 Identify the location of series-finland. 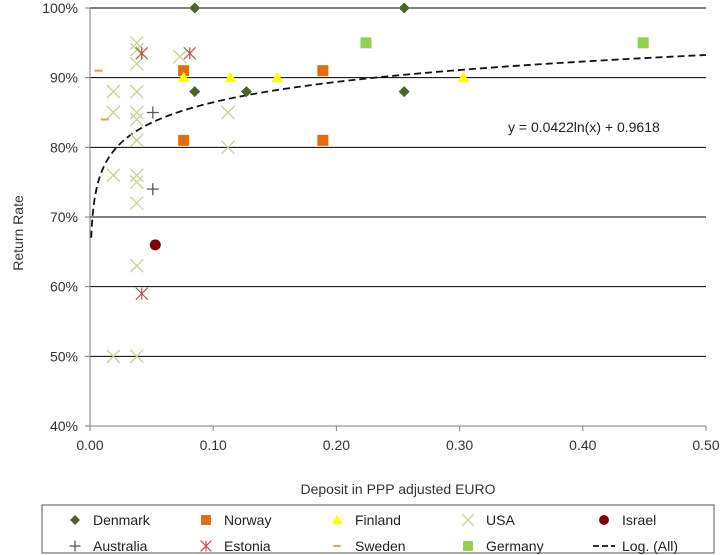
(323, 77).